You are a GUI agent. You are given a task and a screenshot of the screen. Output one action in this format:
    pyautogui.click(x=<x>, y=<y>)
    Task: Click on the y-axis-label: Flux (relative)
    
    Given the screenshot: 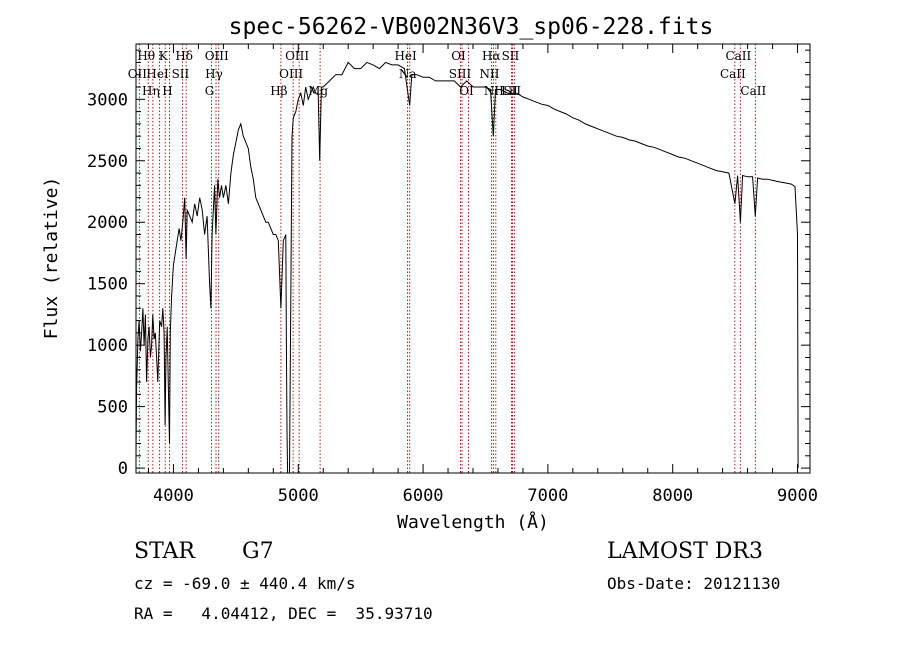 What is the action you would take?
    pyautogui.click(x=51, y=258)
    